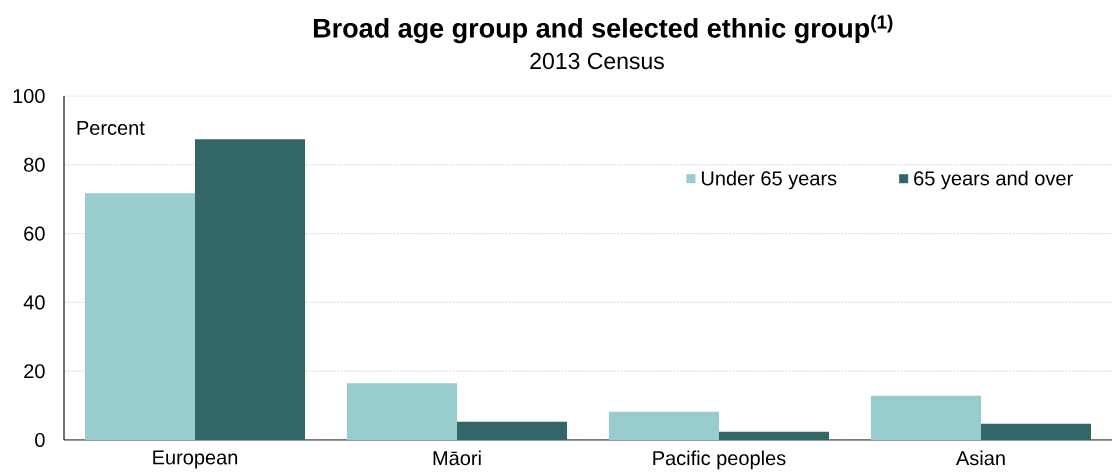 The width and height of the screenshot is (1112, 475). What do you see at coordinates (40, 440) in the screenshot?
I see `y-tick-label: 0` at bounding box center [40, 440].